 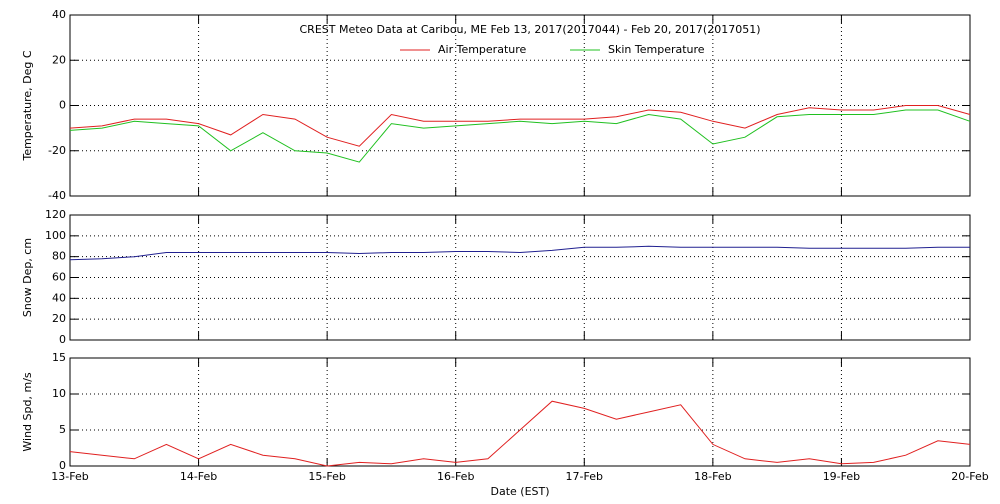 I want to click on x-tick-label: 14-Feb, so click(x=198, y=476).